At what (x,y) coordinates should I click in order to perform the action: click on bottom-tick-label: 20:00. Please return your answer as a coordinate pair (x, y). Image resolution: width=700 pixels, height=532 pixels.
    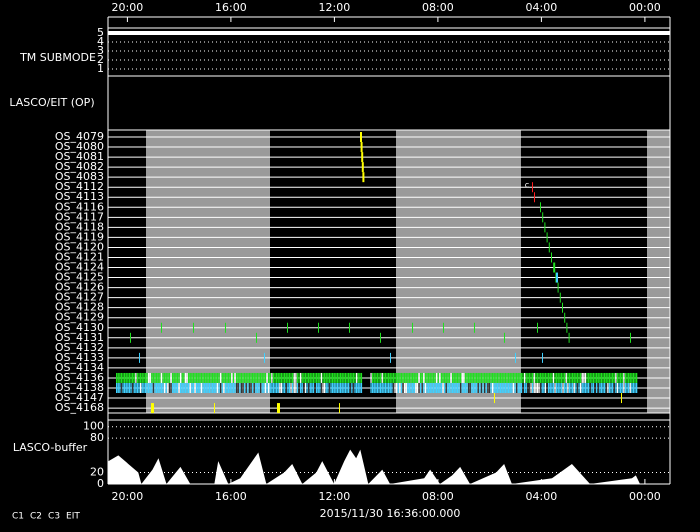
    Looking at the image, I should click on (128, 496).